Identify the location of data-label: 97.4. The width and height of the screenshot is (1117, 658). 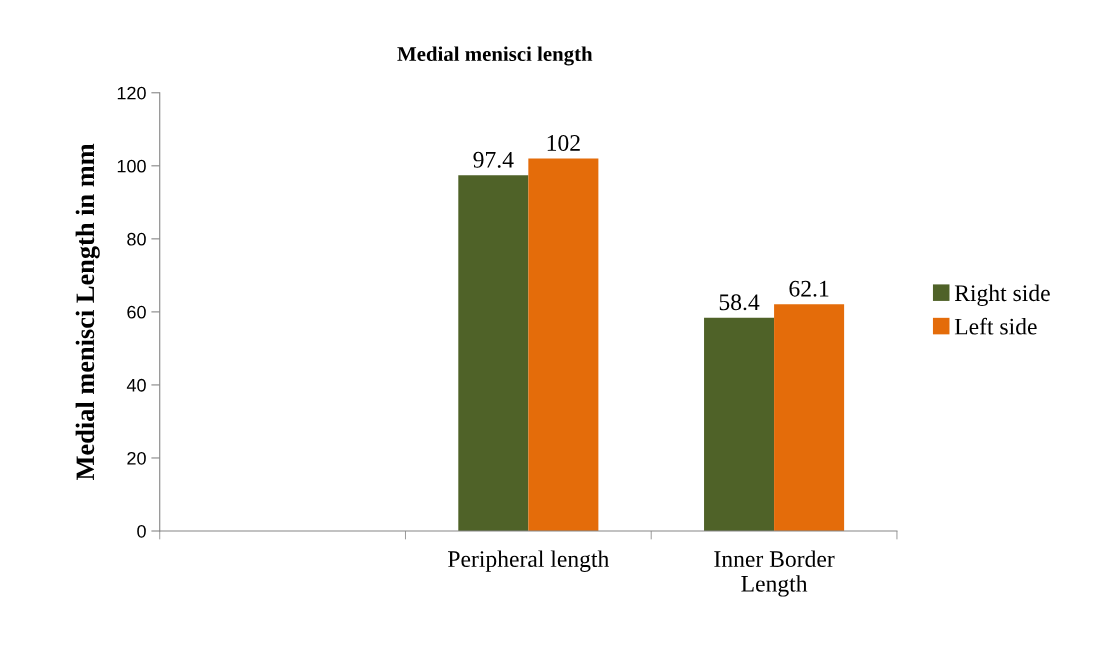
(493, 159).